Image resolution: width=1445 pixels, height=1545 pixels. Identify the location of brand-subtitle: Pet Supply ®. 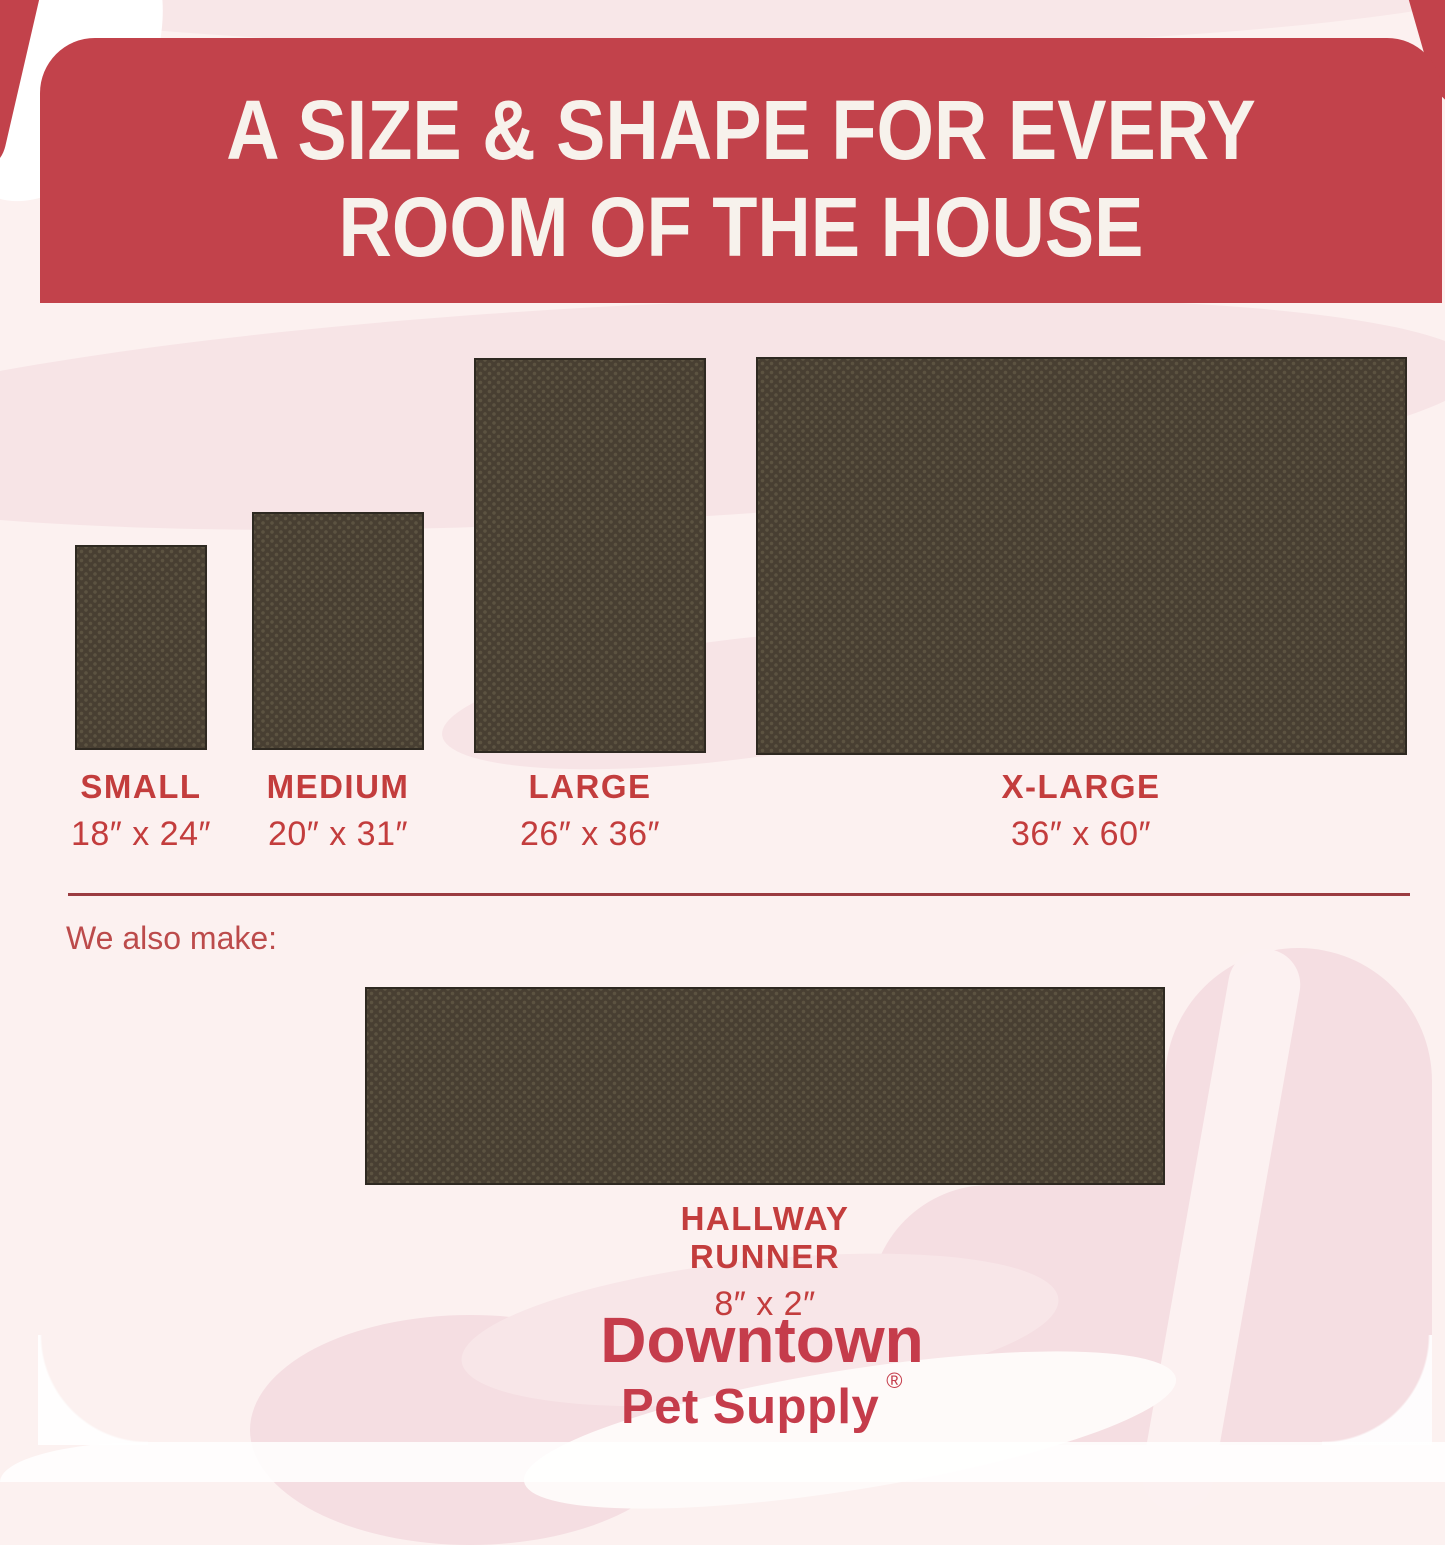
(762, 1401).